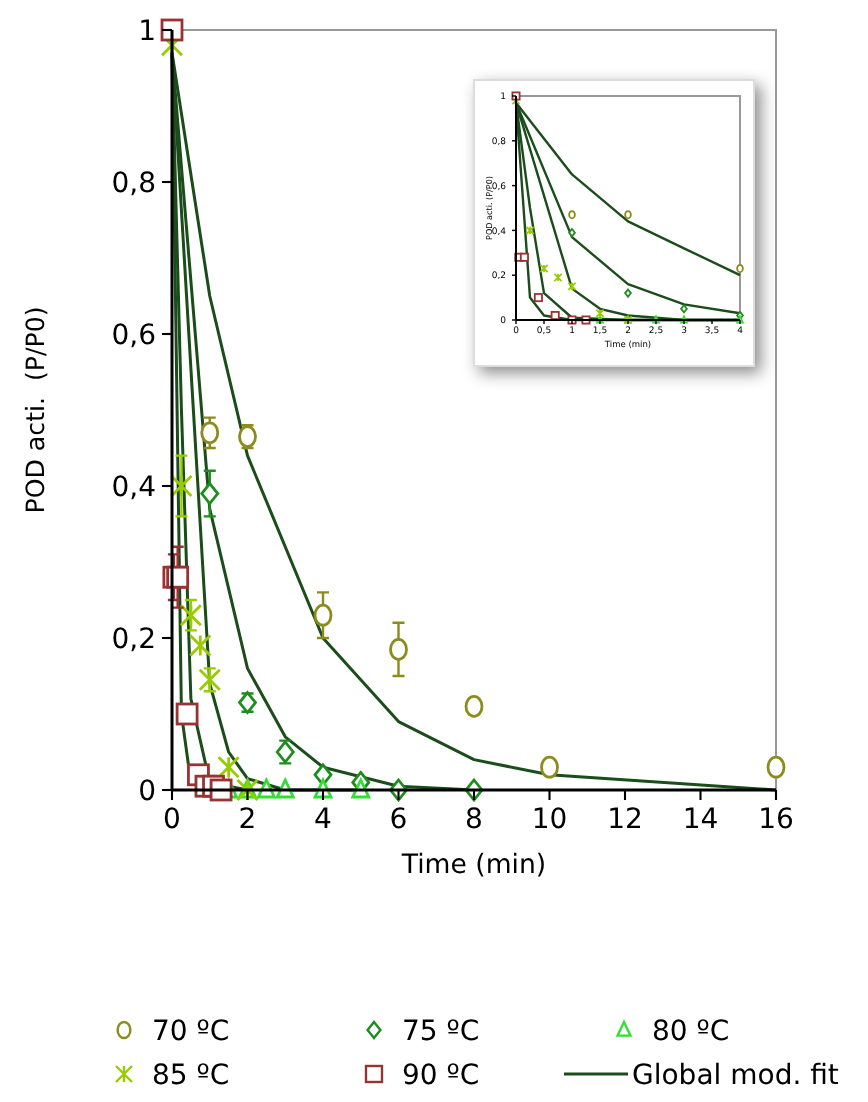  I want to click on x-axis-title: Time (min), so click(473, 865).